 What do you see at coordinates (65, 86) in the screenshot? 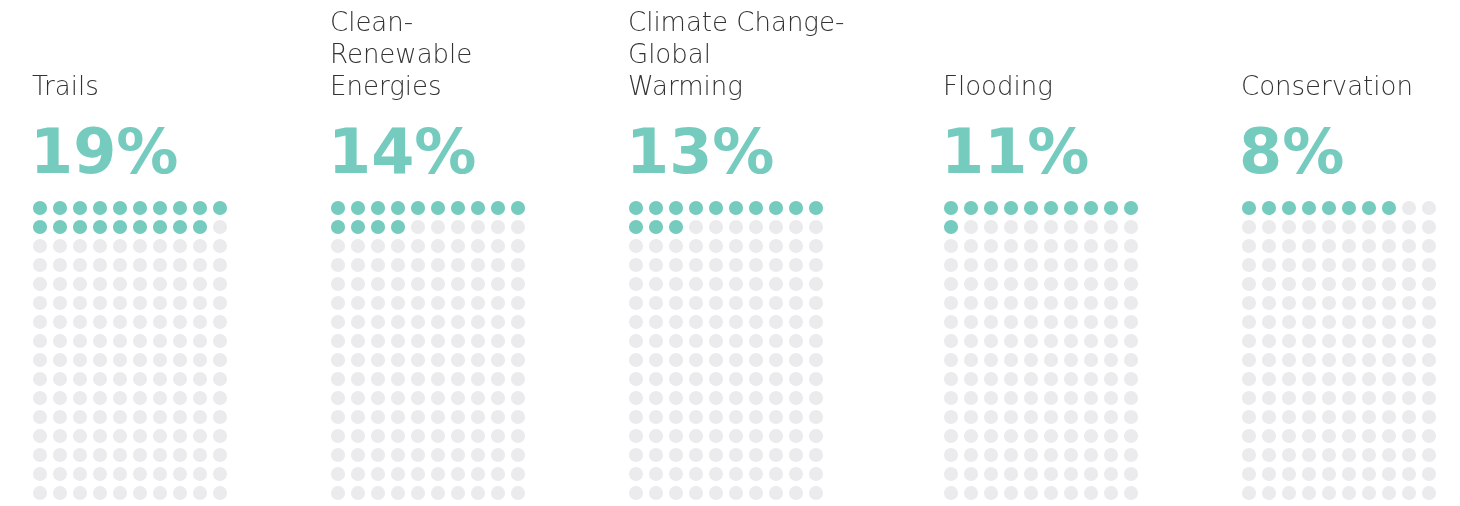
I see `category-label: Trails` at bounding box center [65, 86].